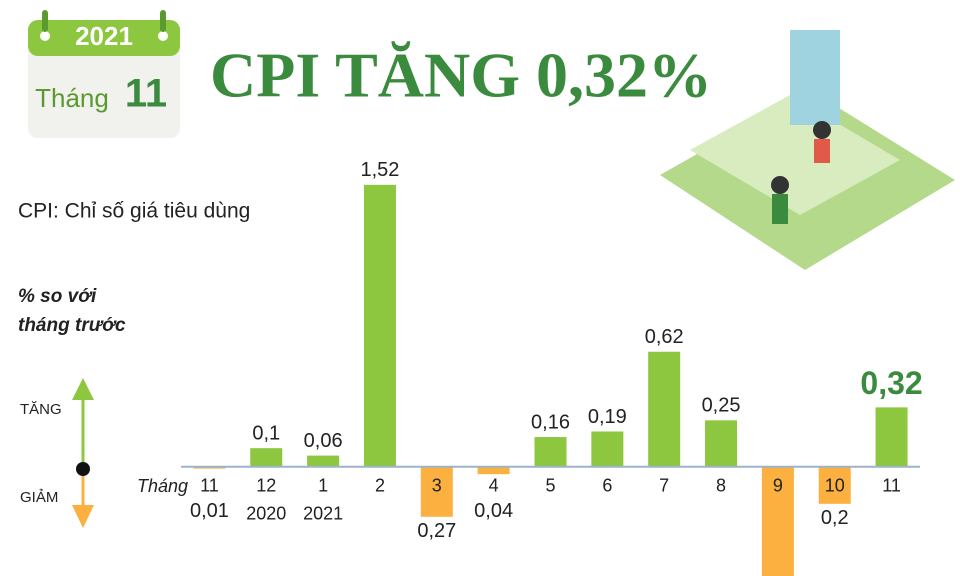  Describe the element at coordinates (721, 485) in the screenshot. I see `x-tick-label: 8` at that location.